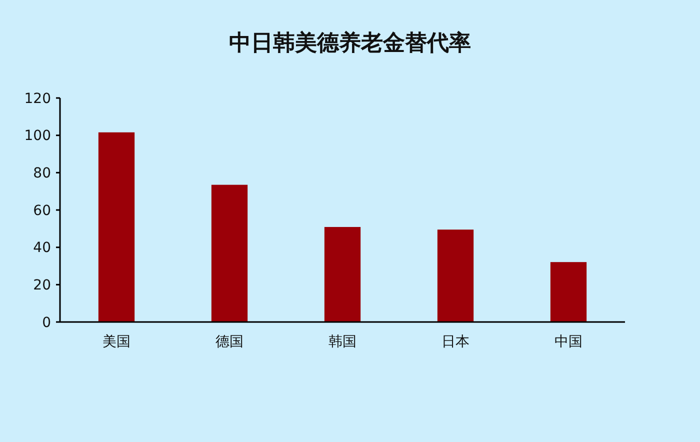 Image resolution: width=700 pixels, height=442 pixels. What do you see at coordinates (42, 210) in the screenshot?
I see `y-tick-label: 60` at bounding box center [42, 210].